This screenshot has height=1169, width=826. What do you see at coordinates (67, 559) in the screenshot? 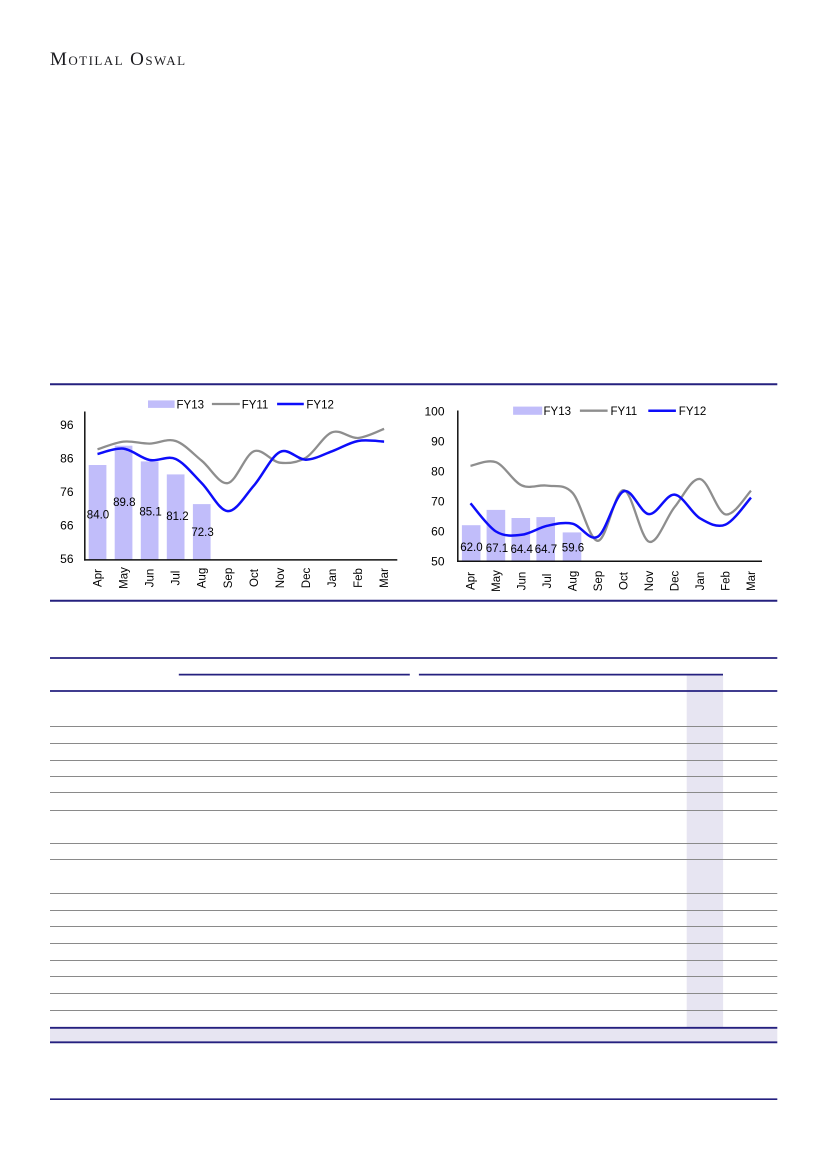
I see `svg-text: 56` at bounding box center [67, 559].